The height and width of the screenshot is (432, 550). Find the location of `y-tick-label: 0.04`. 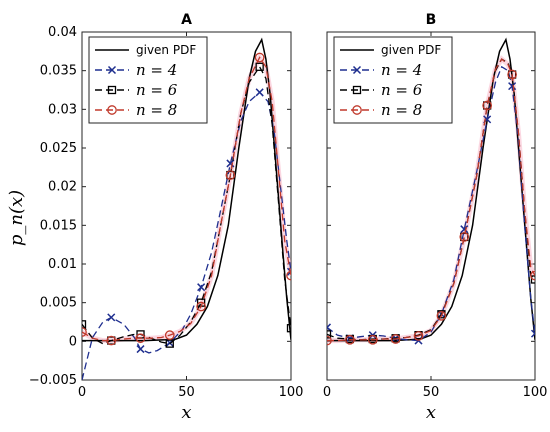

y-tick-label: 0.04 is located at coordinates (62, 32).